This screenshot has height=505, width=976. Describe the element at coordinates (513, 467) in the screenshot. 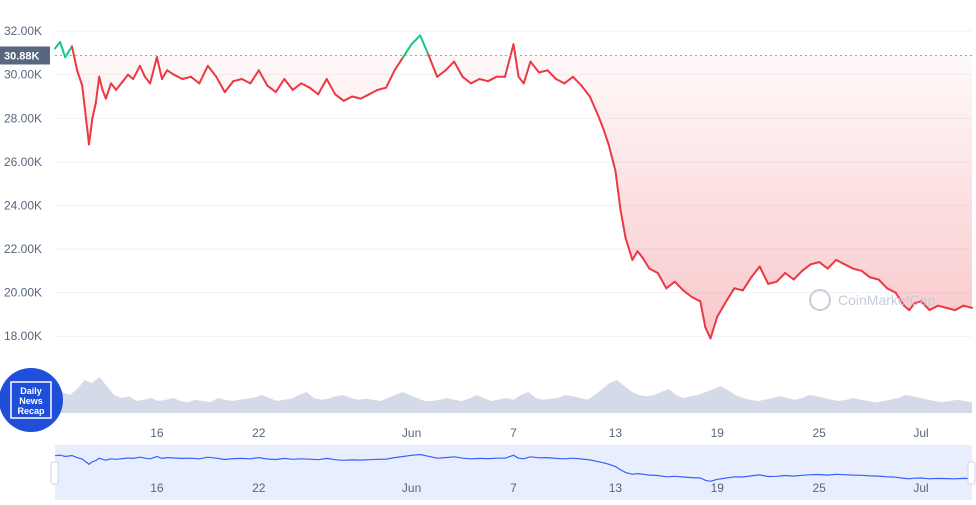

I see `navigator-line` at that location.